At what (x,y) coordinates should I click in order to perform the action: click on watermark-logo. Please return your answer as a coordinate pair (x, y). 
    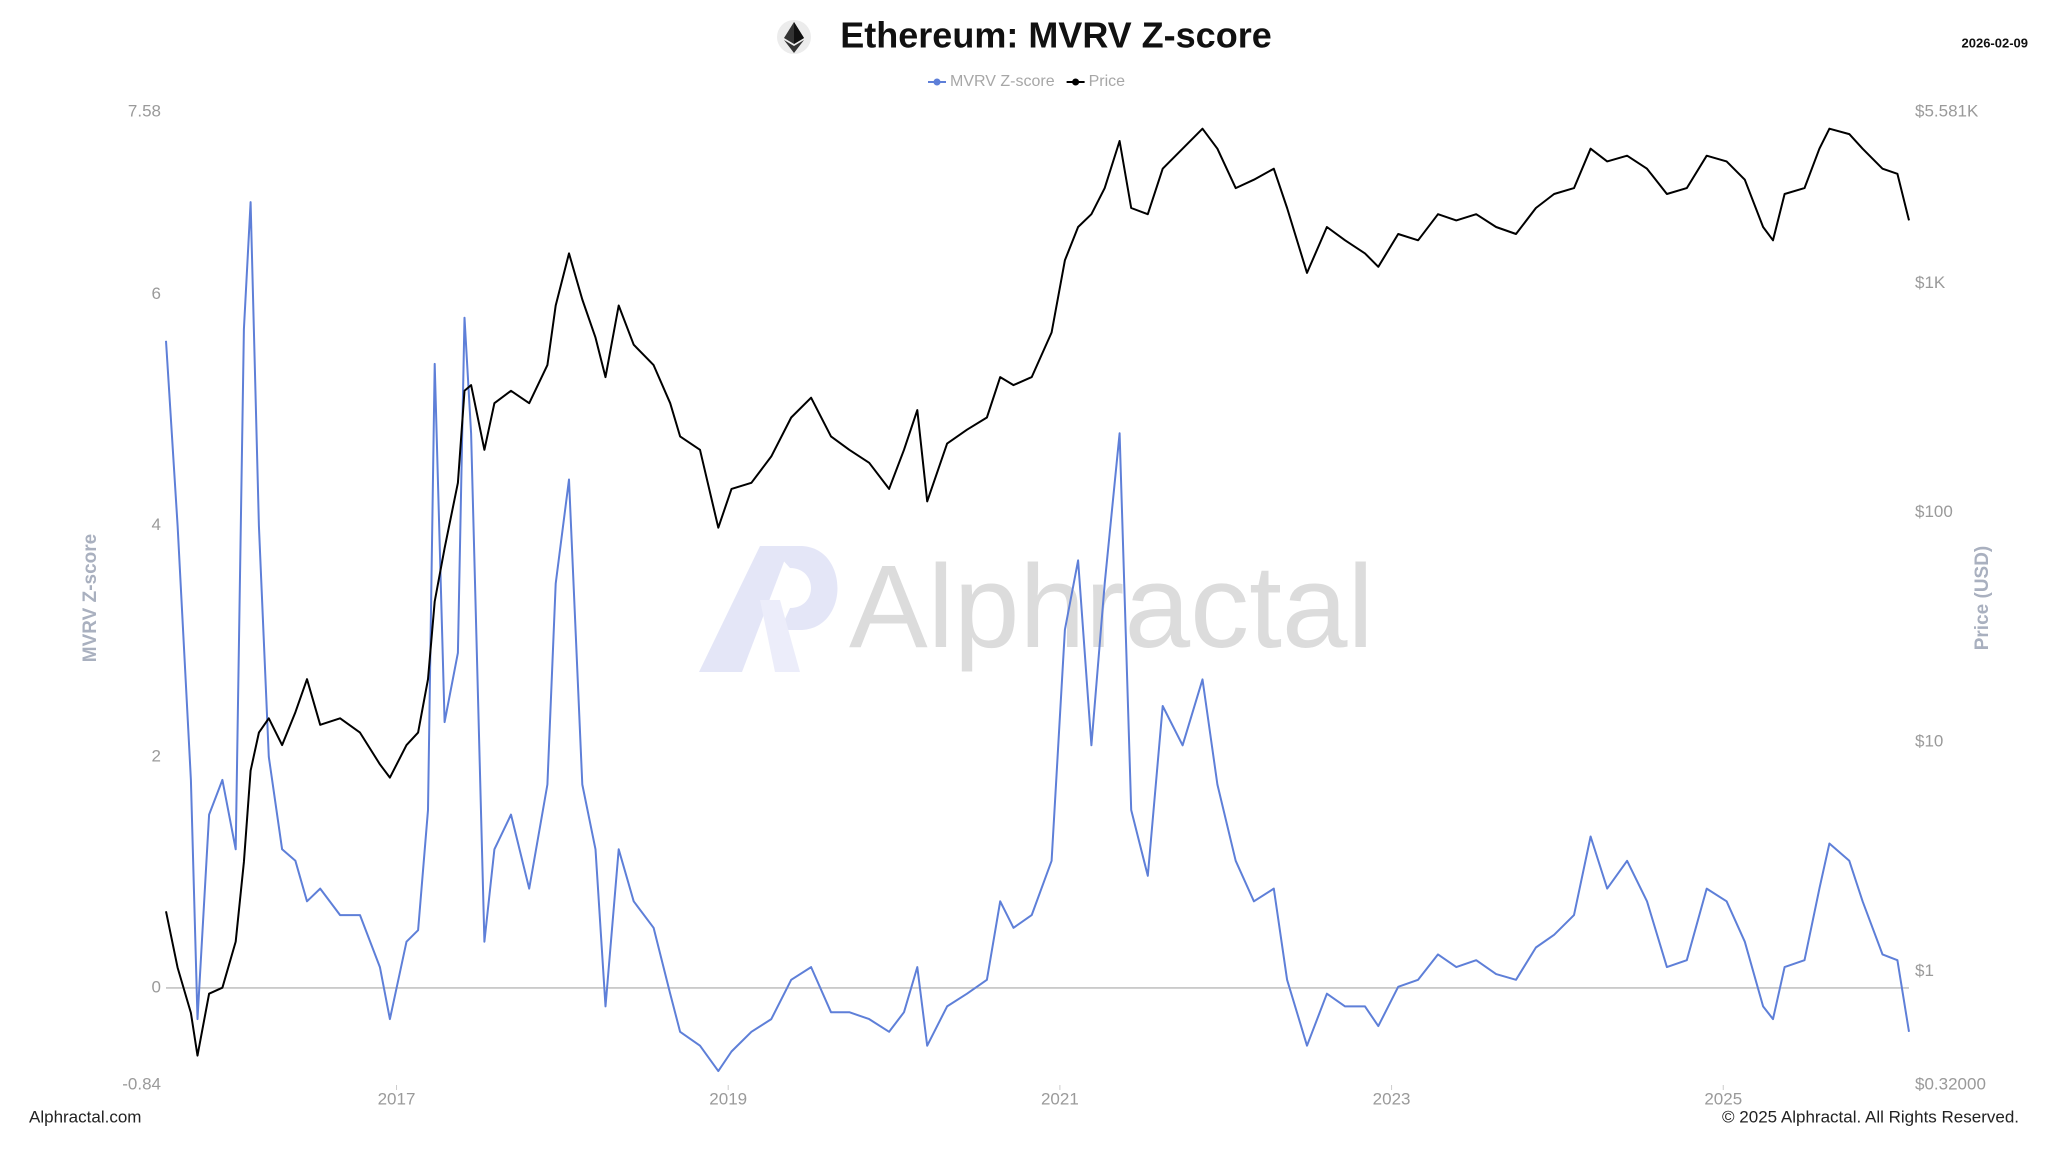
    Looking at the image, I should click on (768, 609).